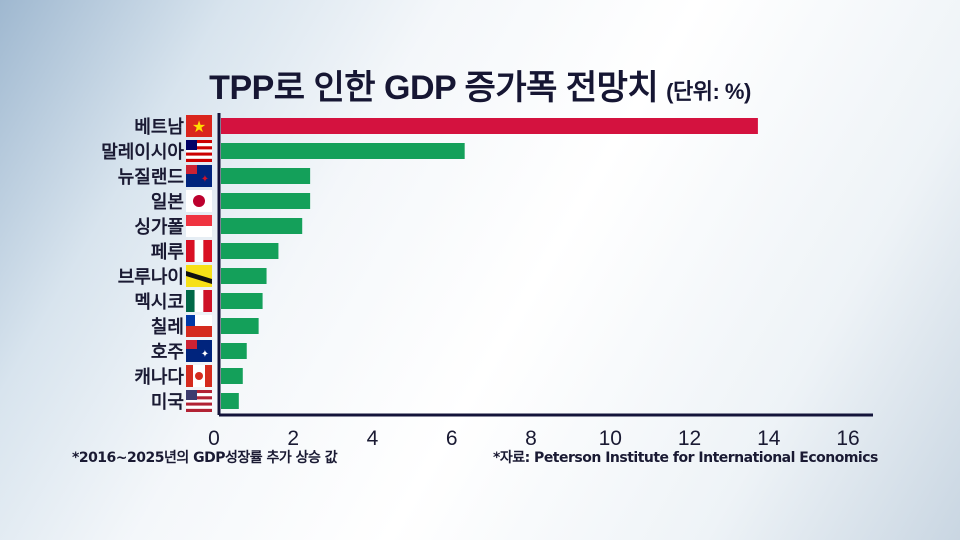 This screenshot has height=540, width=960. Describe the element at coordinates (159, 127) in the screenshot. I see `country-label: 베트남` at that location.